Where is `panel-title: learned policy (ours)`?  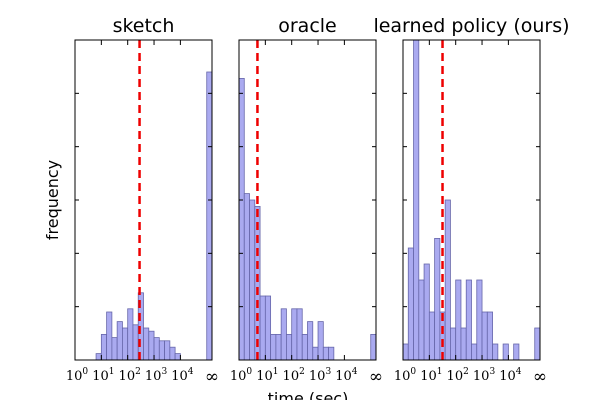
panel-title: learned policy (ours) is located at coordinates (471, 26).